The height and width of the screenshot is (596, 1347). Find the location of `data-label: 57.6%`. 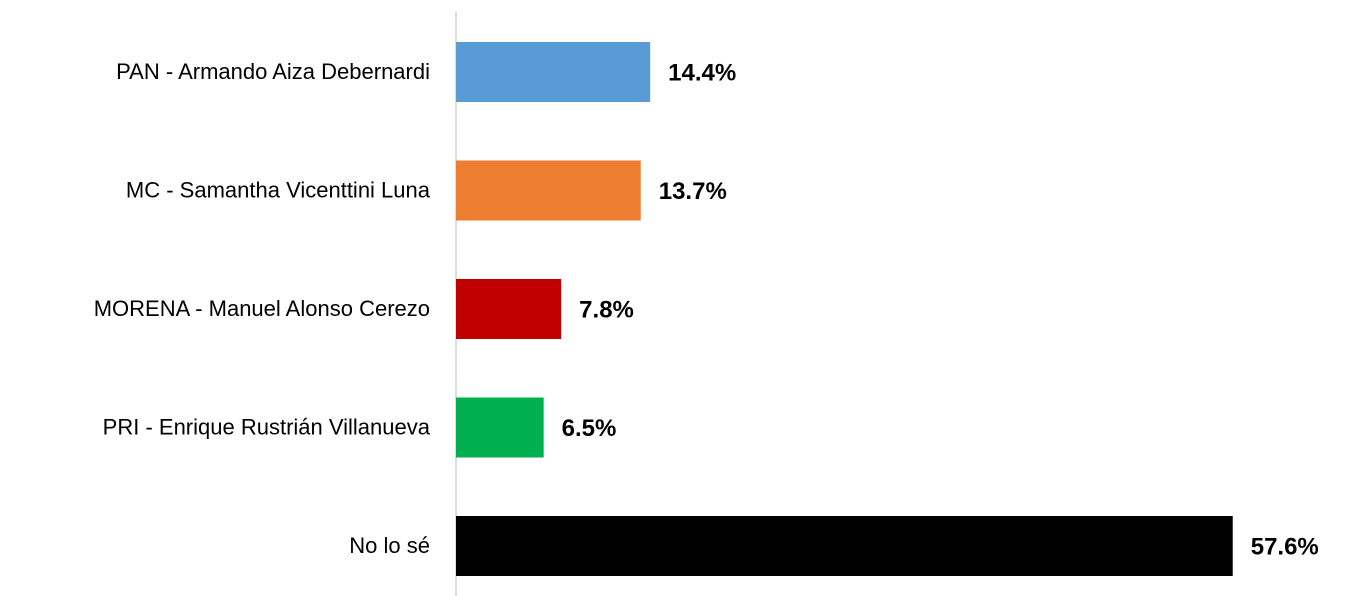

data-label: 57.6% is located at coordinates (1285, 546).